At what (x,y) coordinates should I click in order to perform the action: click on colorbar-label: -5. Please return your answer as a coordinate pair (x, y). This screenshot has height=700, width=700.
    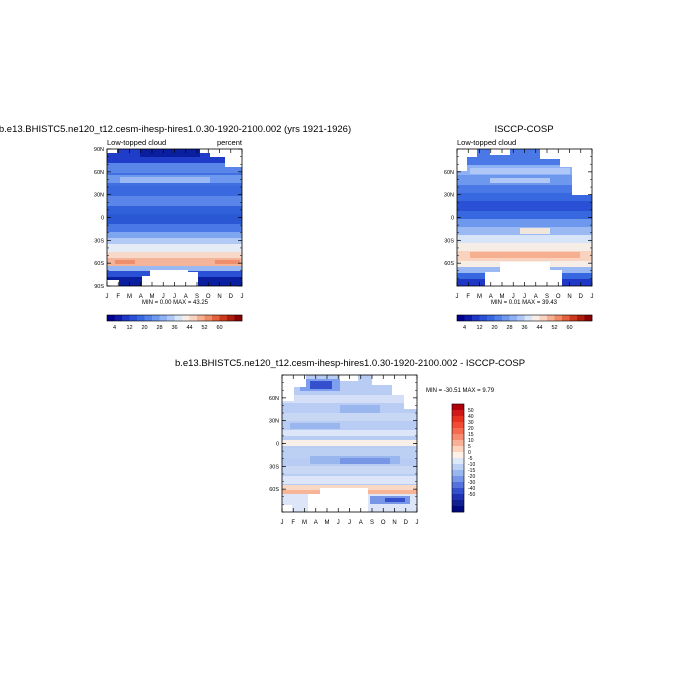
    Looking at the image, I should click on (470, 459).